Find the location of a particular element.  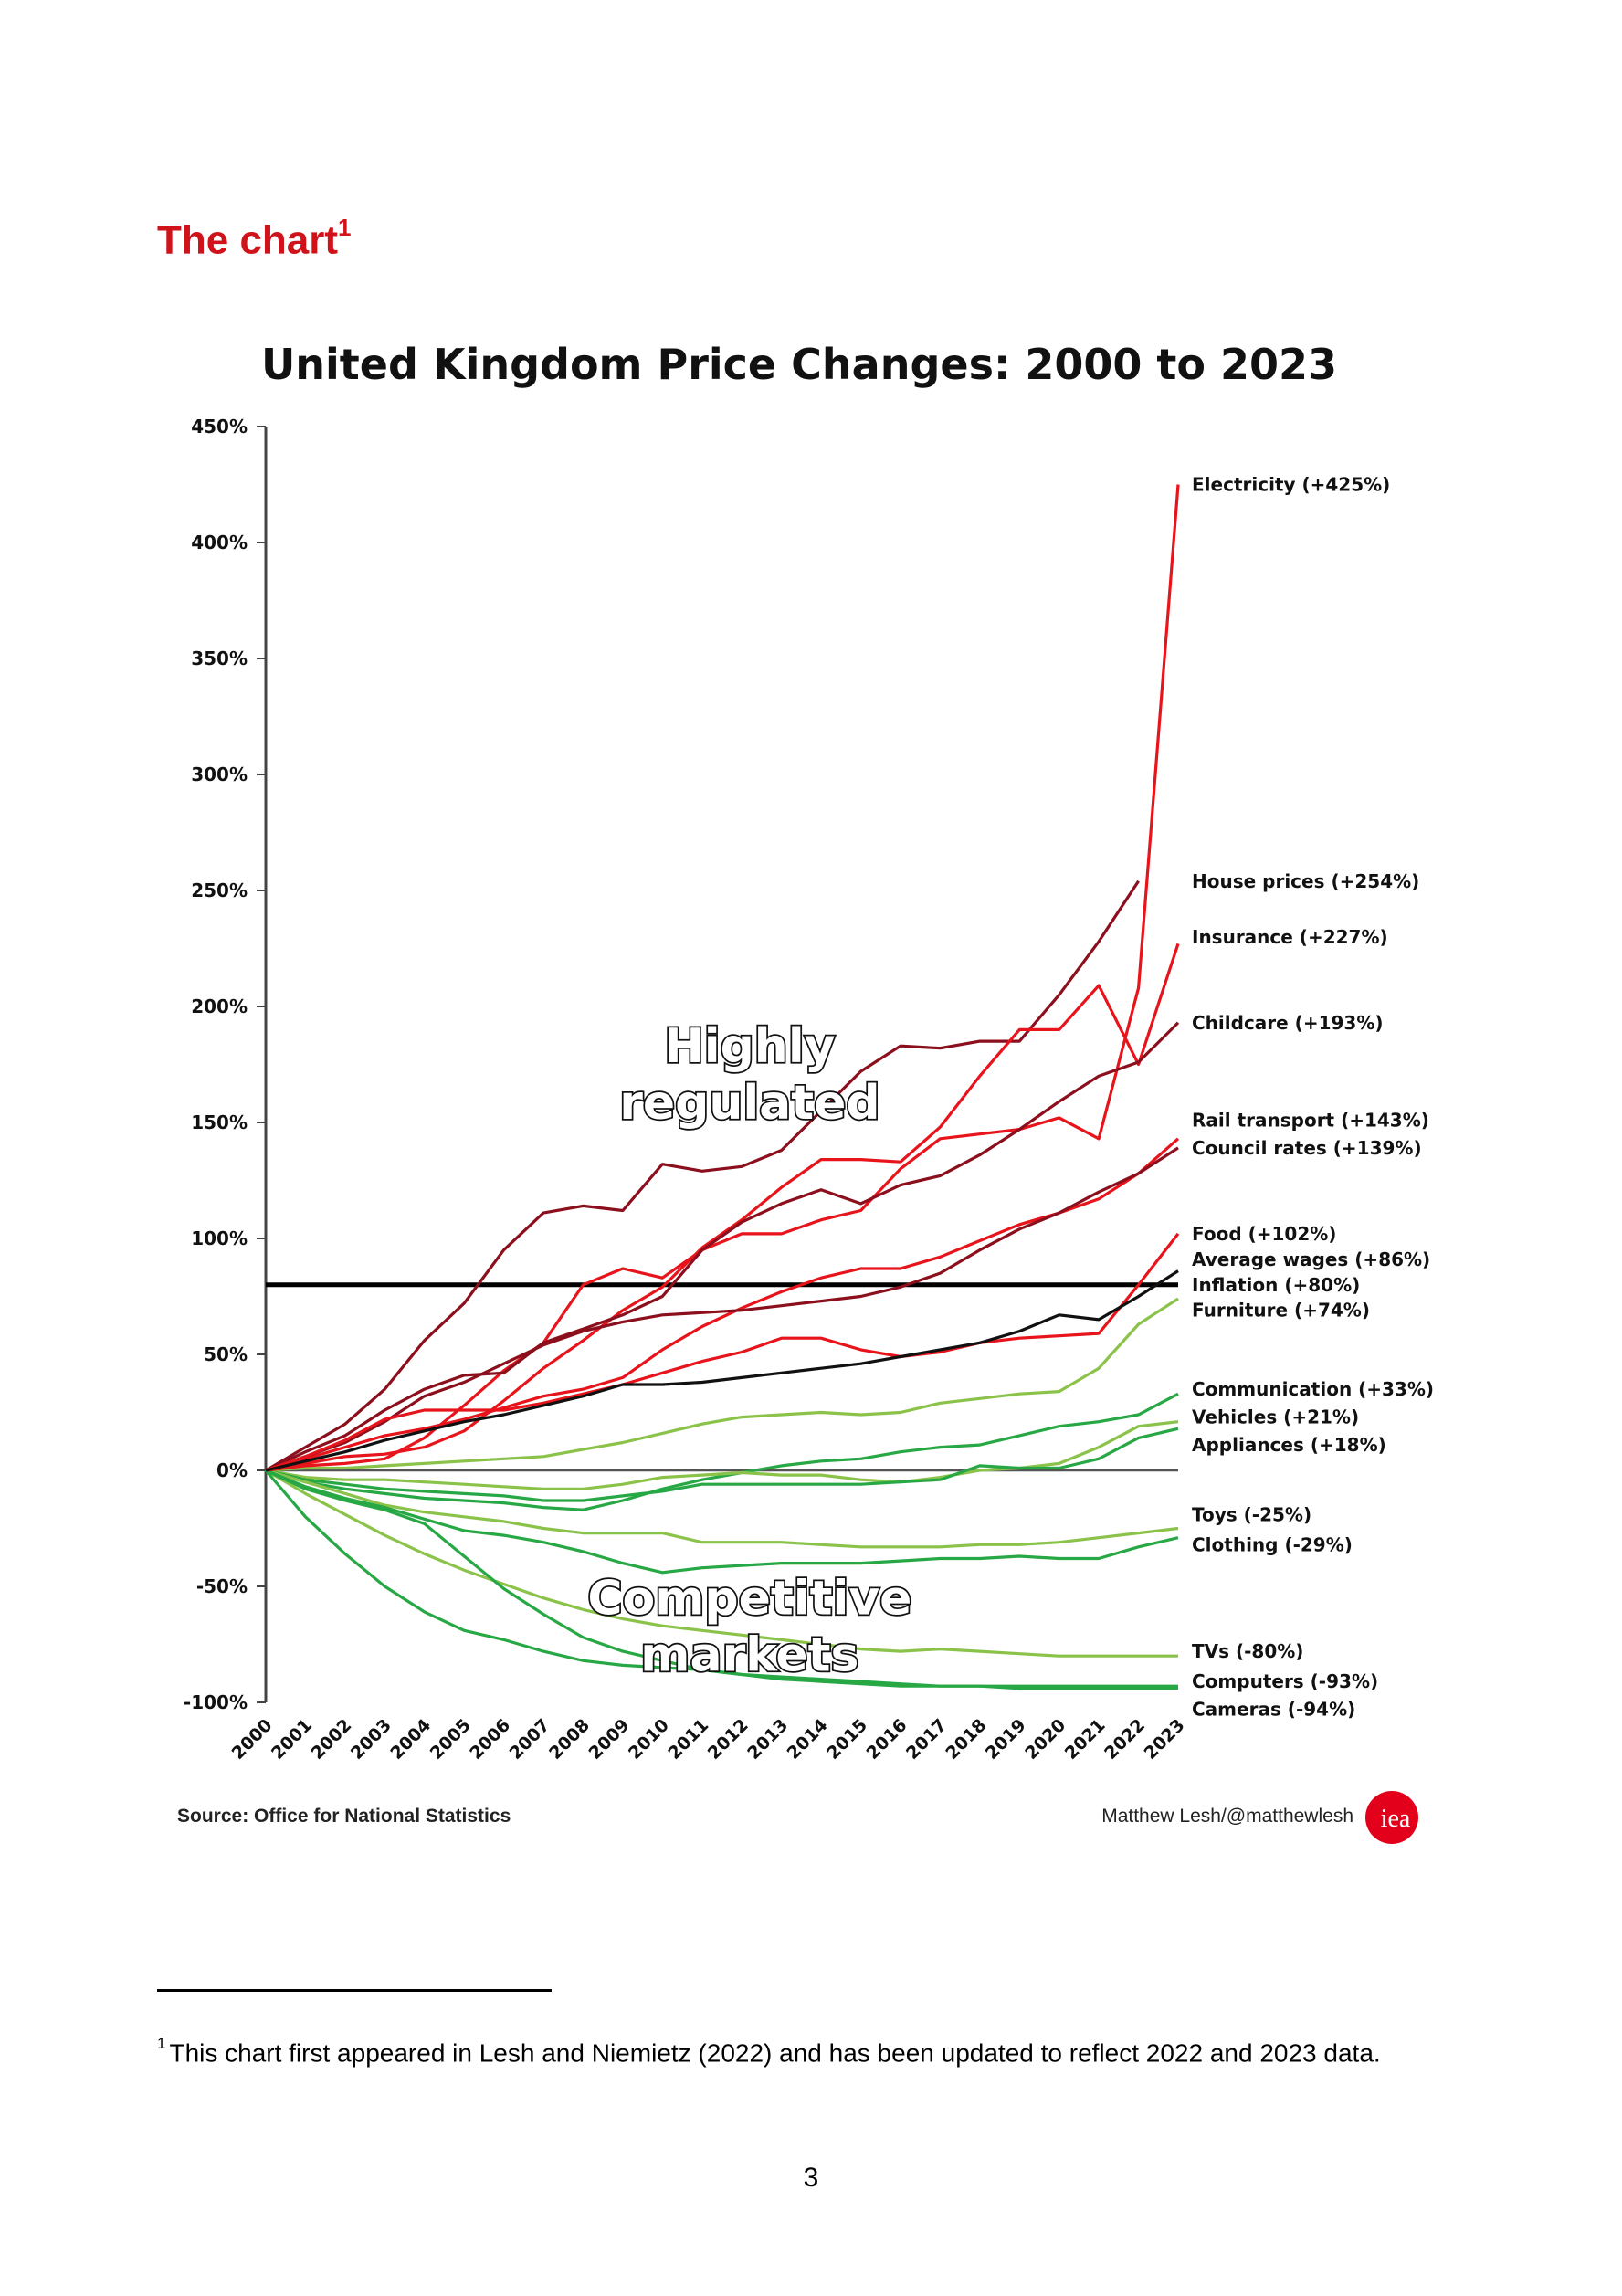

iea-logo-circle is located at coordinates (1392, 1818).